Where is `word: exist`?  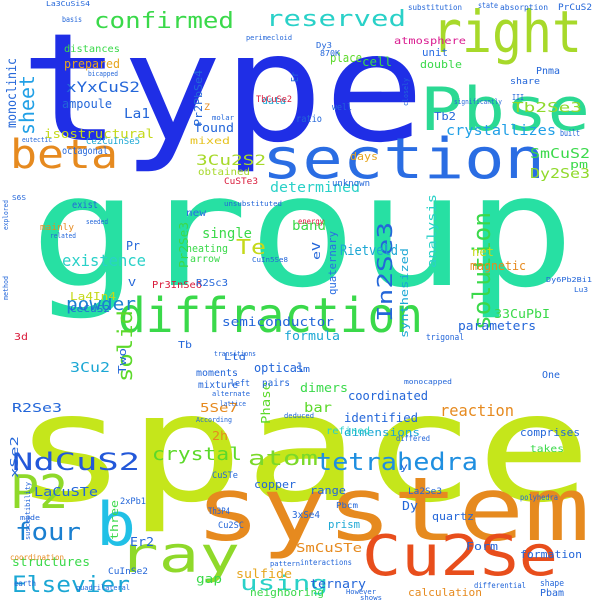 word: exist is located at coordinates (85, 205).